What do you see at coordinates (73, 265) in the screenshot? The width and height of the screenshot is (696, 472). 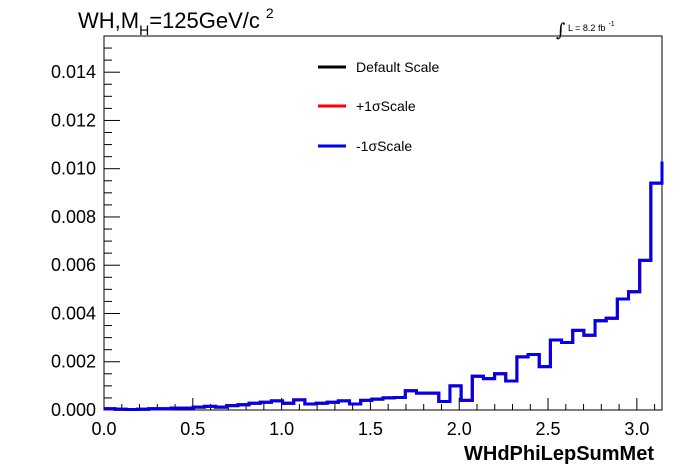 I see `y-tick-label: 0.006` at bounding box center [73, 265].